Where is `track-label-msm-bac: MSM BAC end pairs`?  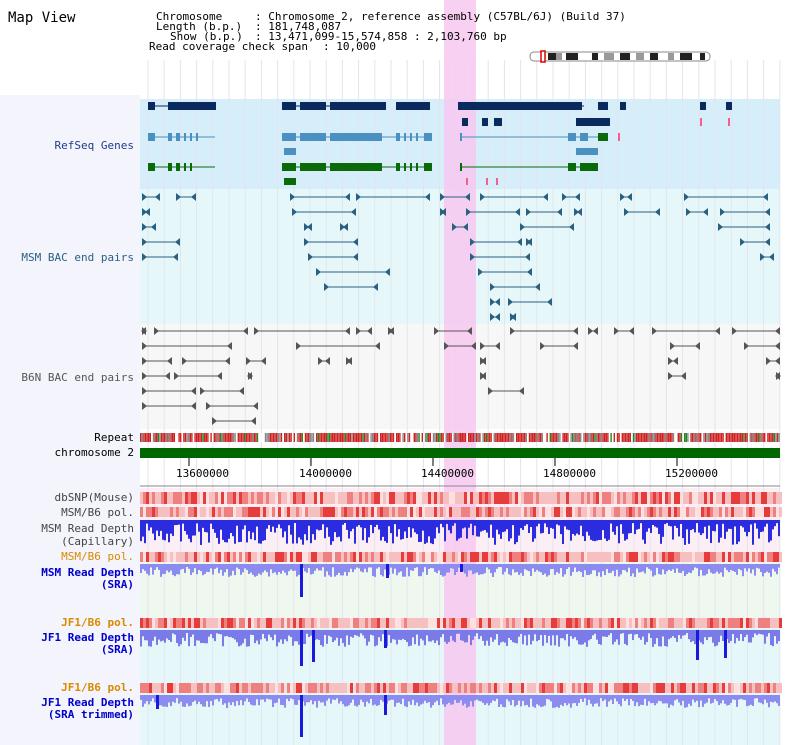
track-label-msm-bac: MSM BAC end pairs is located at coordinates (77, 257).